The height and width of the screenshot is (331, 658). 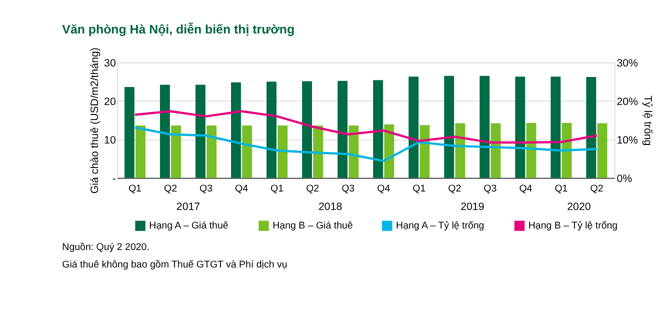 What do you see at coordinates (110, 140) in the screenshot?
I see `y-tick-label: 10` at bounding box center [110, 140].